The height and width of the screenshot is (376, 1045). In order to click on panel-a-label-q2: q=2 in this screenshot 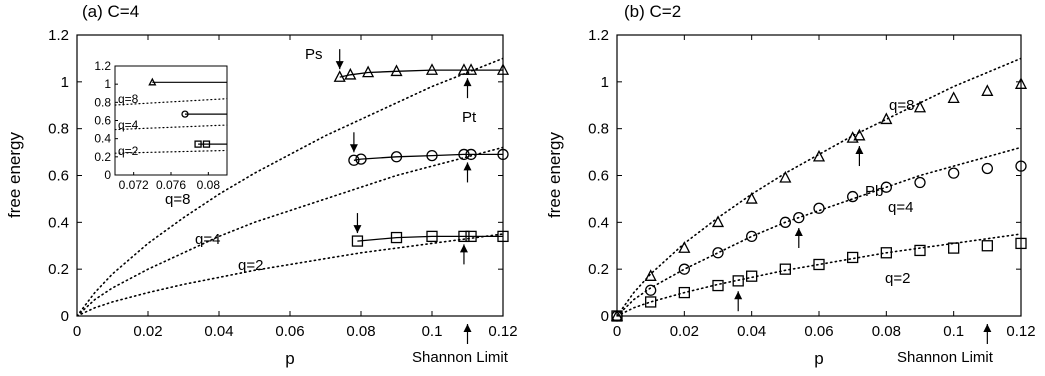, I will do `click(250, 265)`.